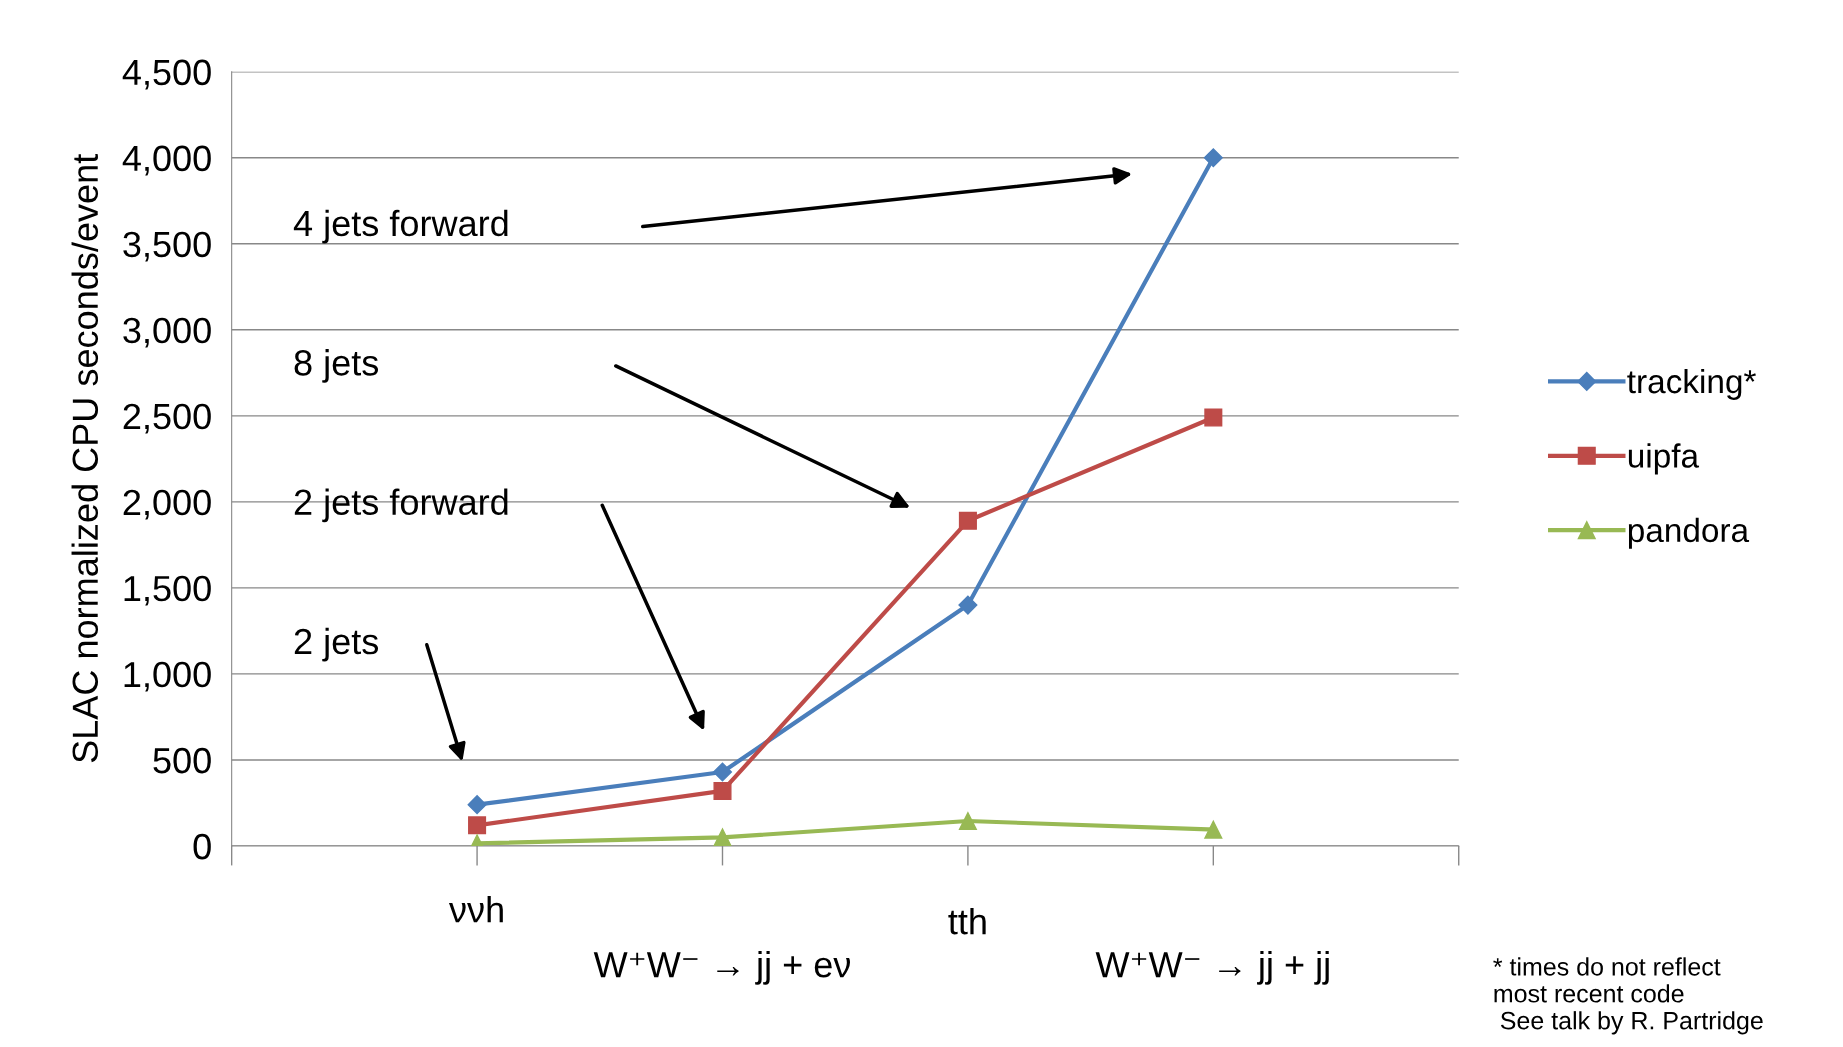 Image resolution: width=1843 pixels, height=1047 pixels. I want to click on x-tick-label: W⁺W⁻ → jj + jj, so click(1212, 967).